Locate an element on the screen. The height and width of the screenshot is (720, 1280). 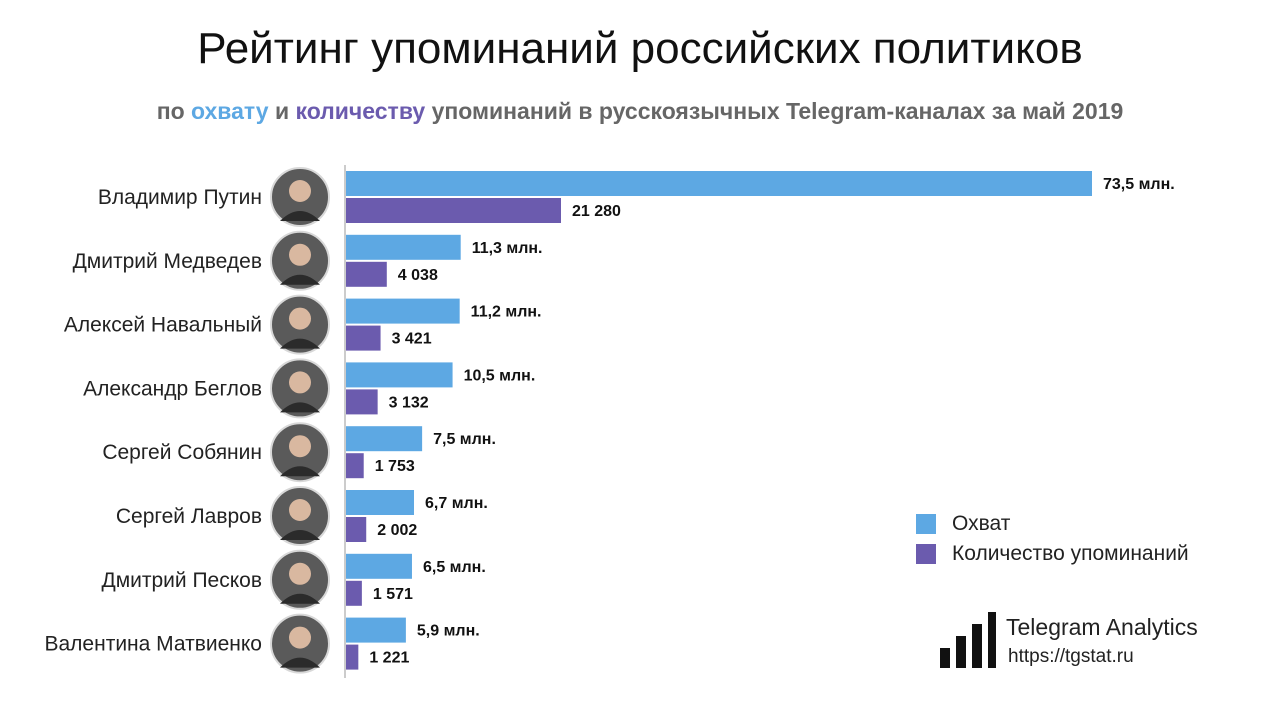
data-label-reach: 11,2 млн. is located at coordinates (506, 312).